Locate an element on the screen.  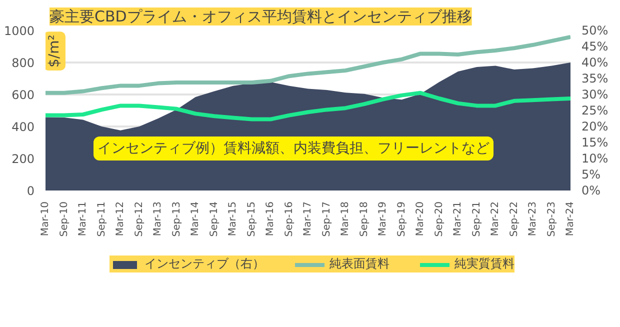
x-tick-label: Sep-22 is located at coordinates (514, 219).